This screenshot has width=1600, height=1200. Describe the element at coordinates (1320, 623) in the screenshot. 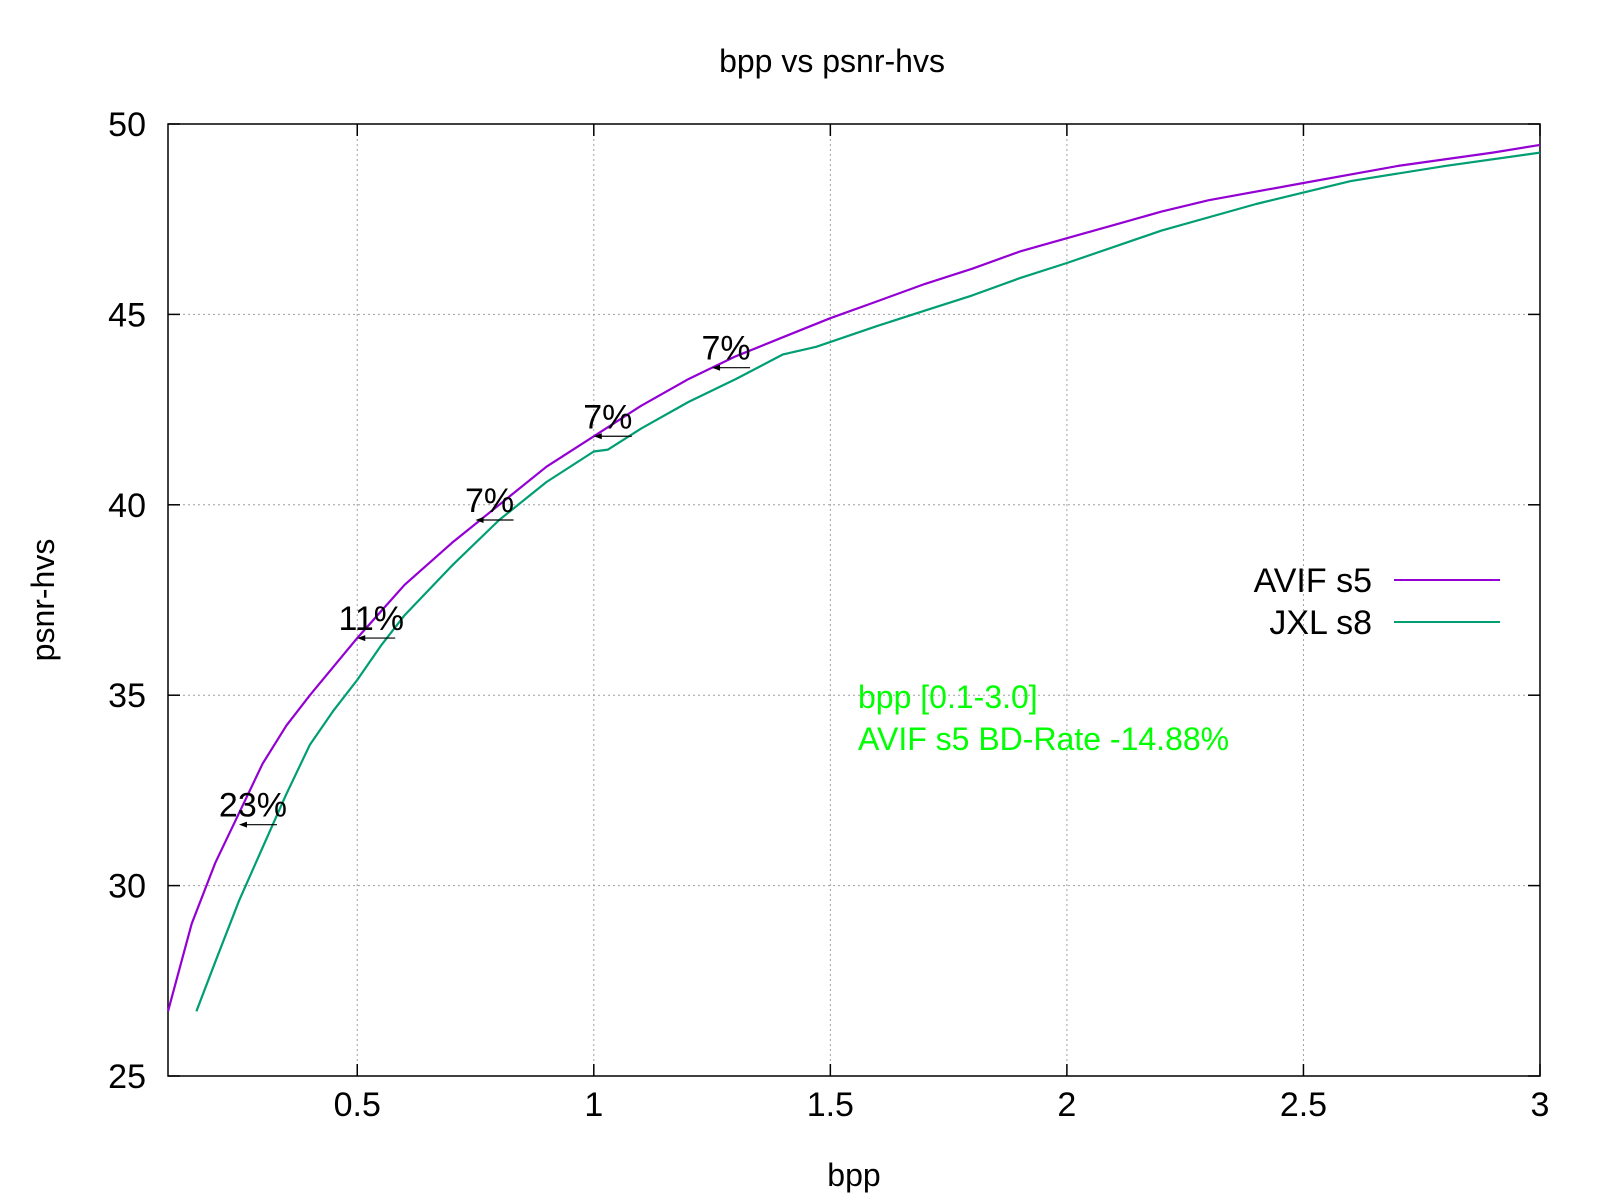

I see `legend-label: JXL s8` at that location.